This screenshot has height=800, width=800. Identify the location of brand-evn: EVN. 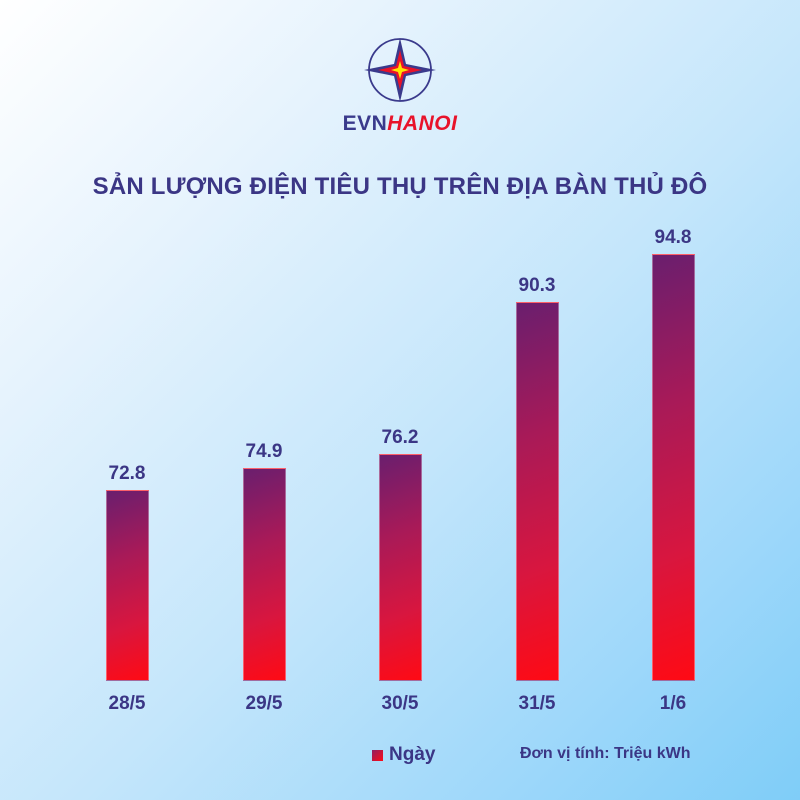
(365, 123).